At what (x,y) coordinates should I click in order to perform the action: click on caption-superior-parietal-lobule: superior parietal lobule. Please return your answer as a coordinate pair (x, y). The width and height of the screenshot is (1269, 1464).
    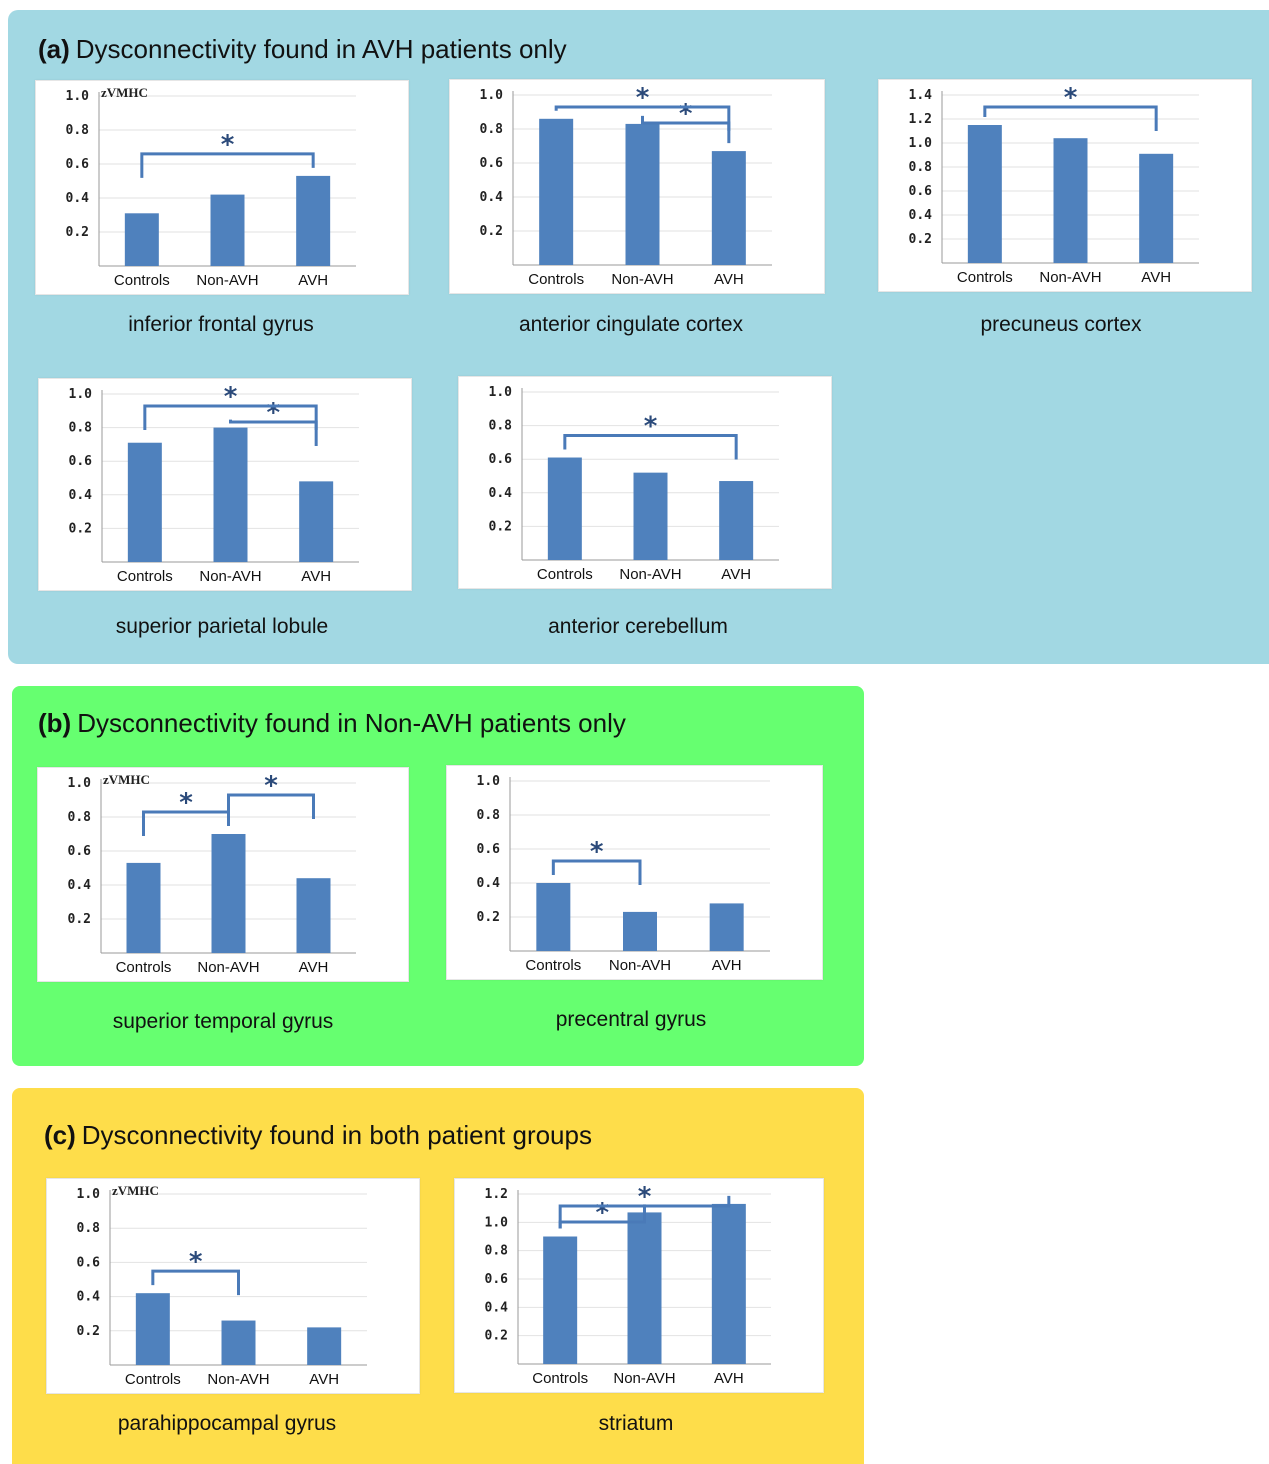
    Looking at the image, I should click on (222, 626).